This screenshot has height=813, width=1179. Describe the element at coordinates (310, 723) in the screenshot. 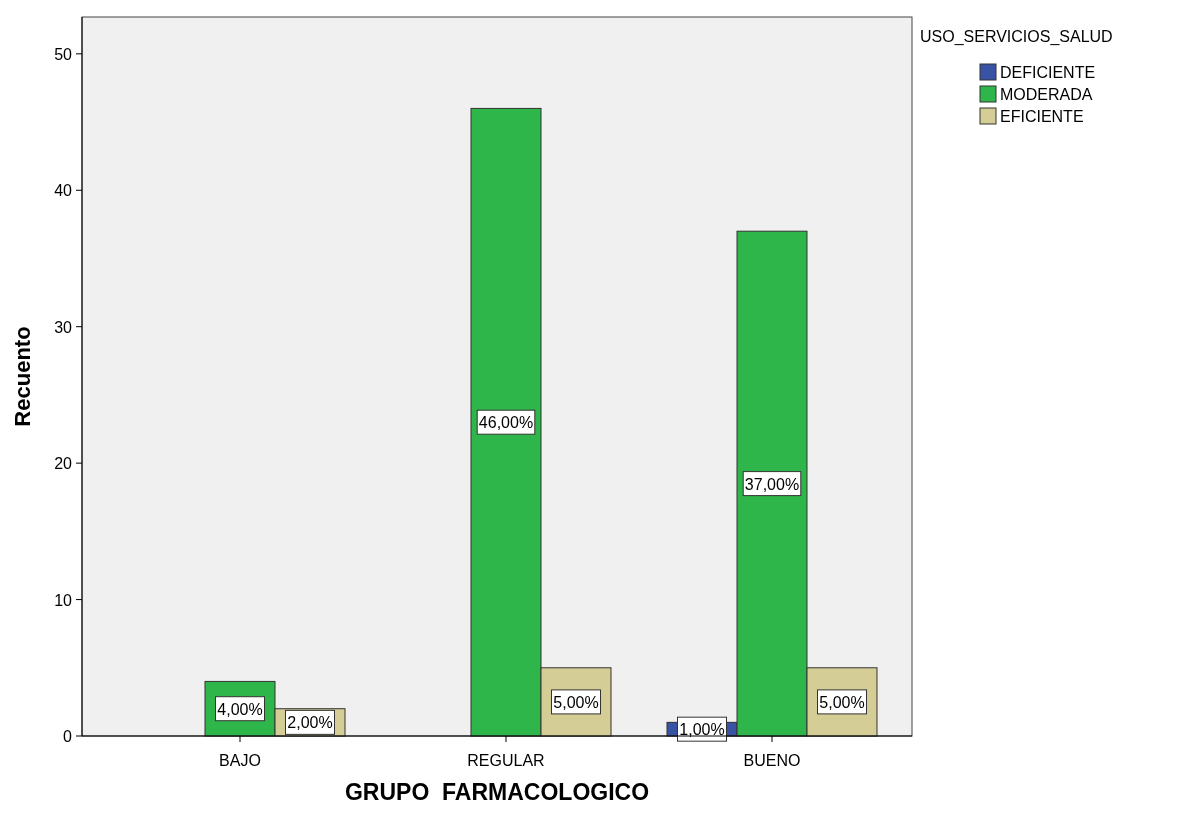

I see `data-label: 2,00%` at that location.